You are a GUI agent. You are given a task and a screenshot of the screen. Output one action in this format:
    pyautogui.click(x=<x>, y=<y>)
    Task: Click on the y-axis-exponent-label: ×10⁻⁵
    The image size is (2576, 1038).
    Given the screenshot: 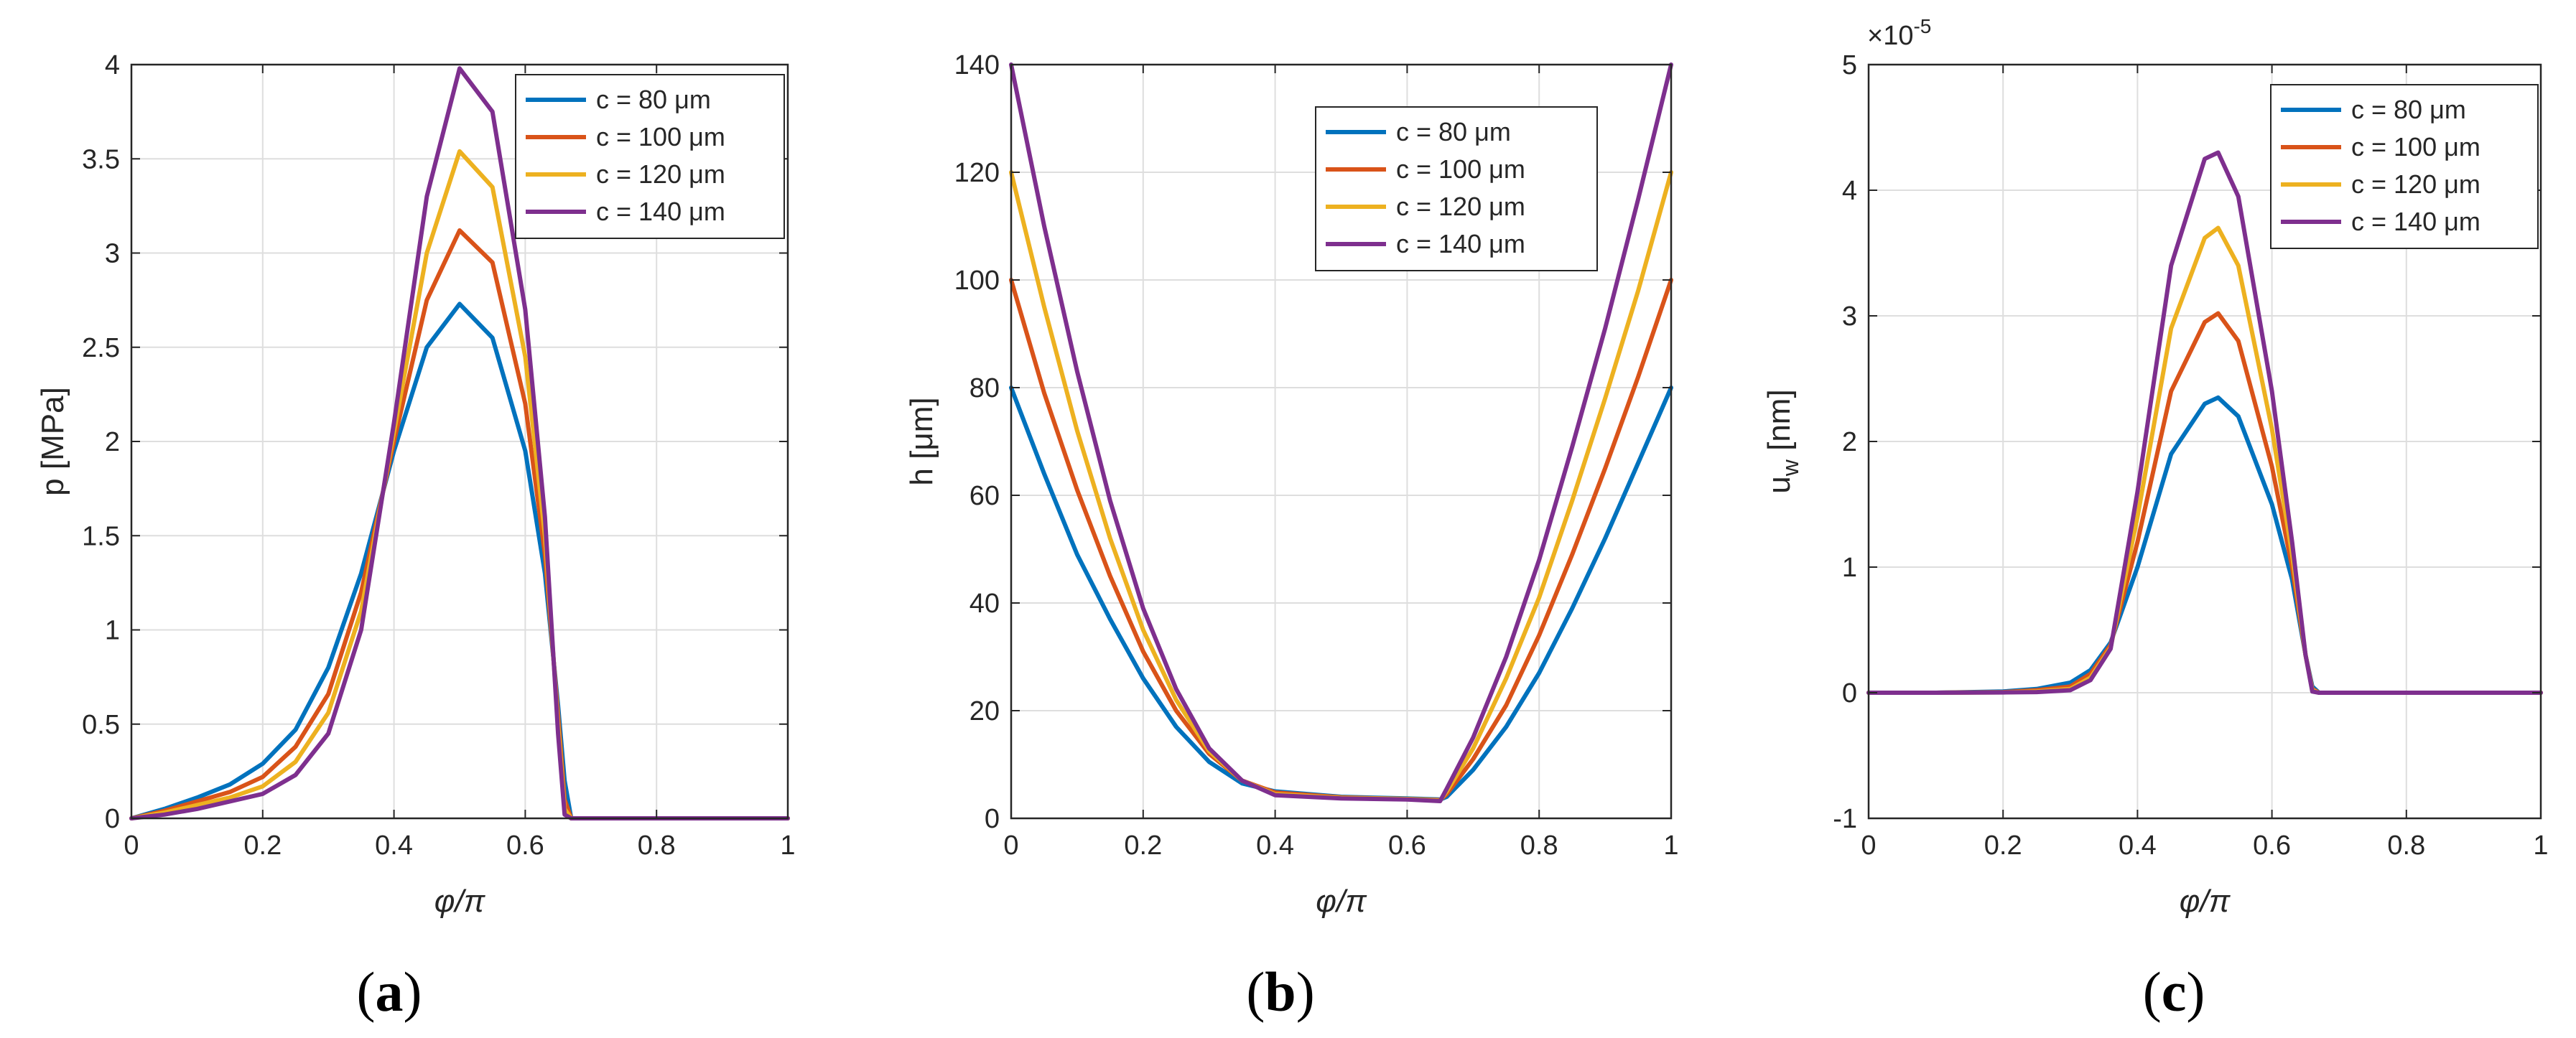 What is the action you would take?
    pyautogui.click(x=1899, y=33)
    